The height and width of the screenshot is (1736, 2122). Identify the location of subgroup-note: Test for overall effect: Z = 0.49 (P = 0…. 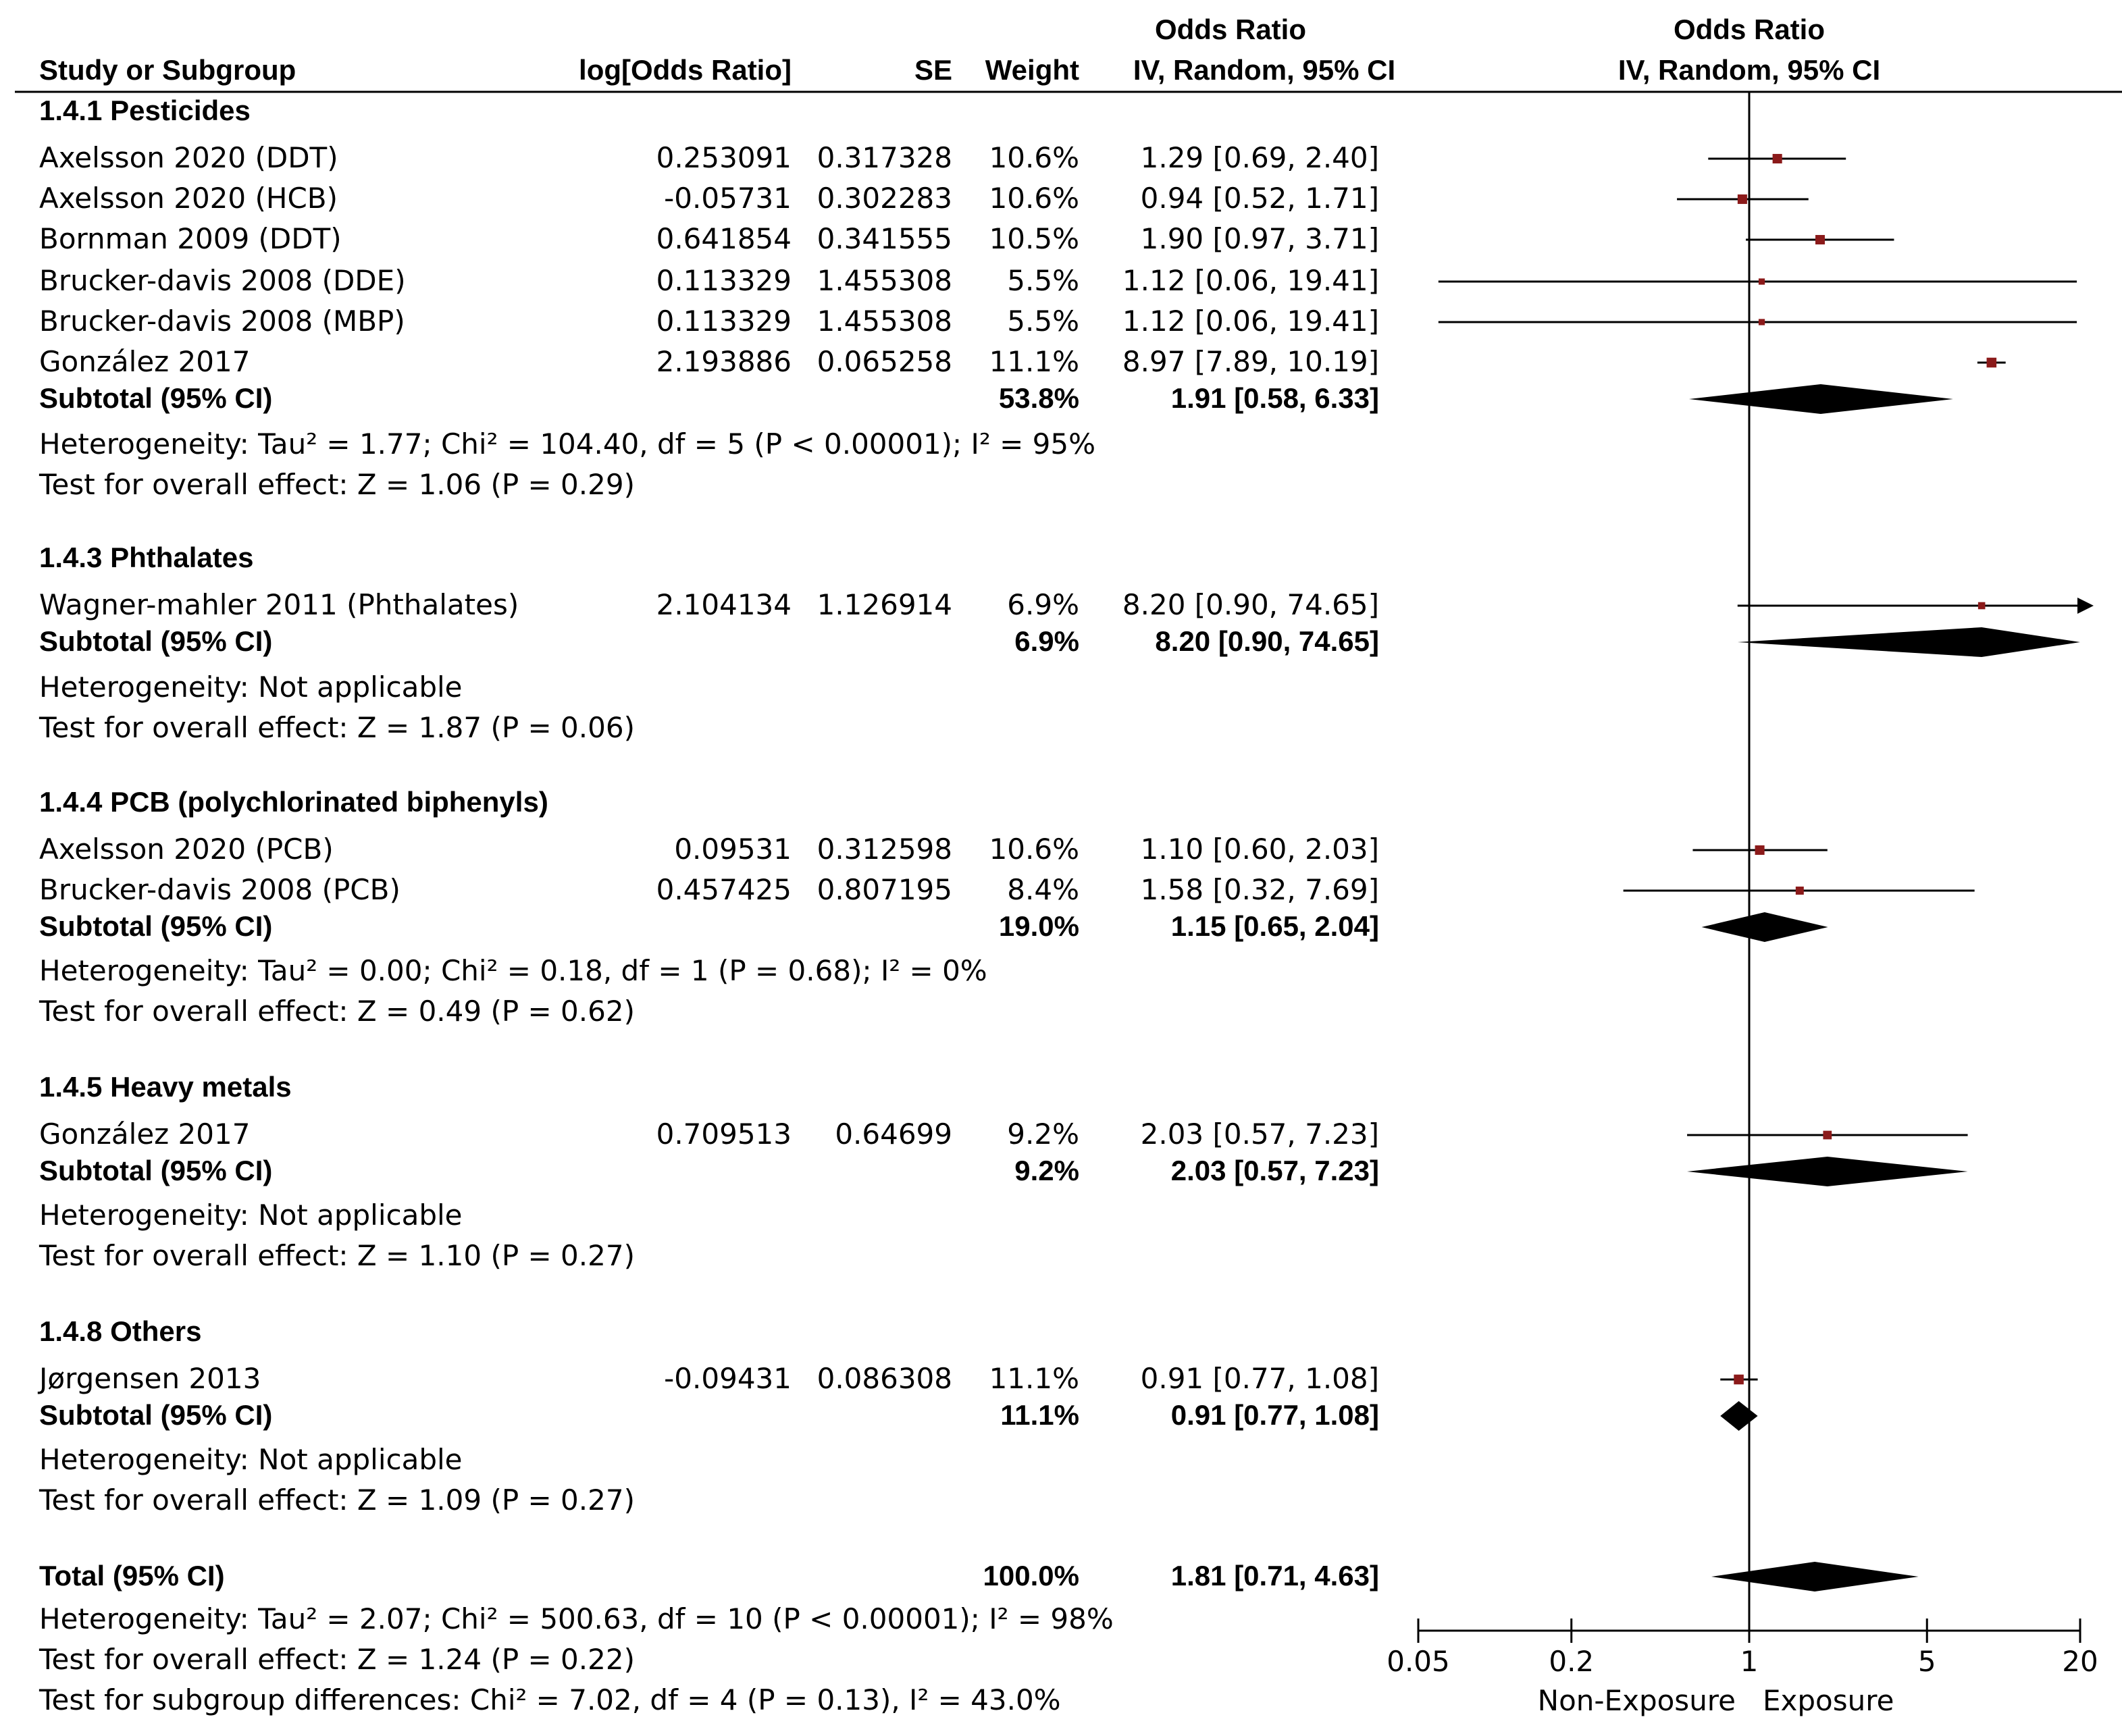
(336, 1011).